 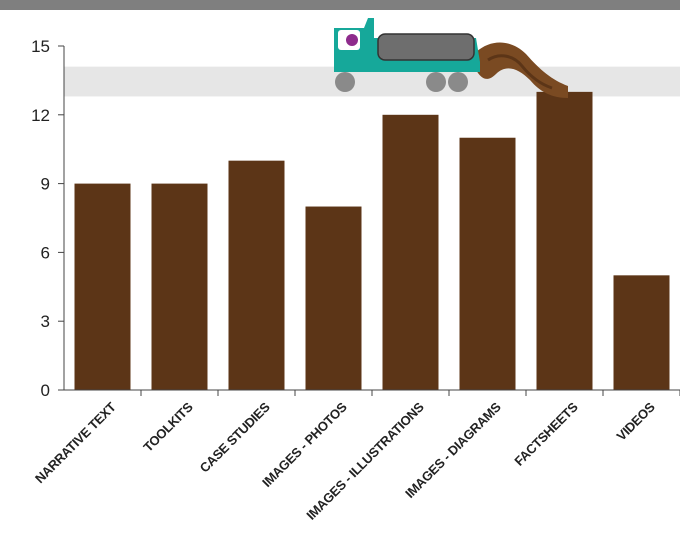 What do you see at coordinates (168, 427) in the screenshot?
I see `x-tick-label: TOOLKITS` at bounding box center [168, 427].